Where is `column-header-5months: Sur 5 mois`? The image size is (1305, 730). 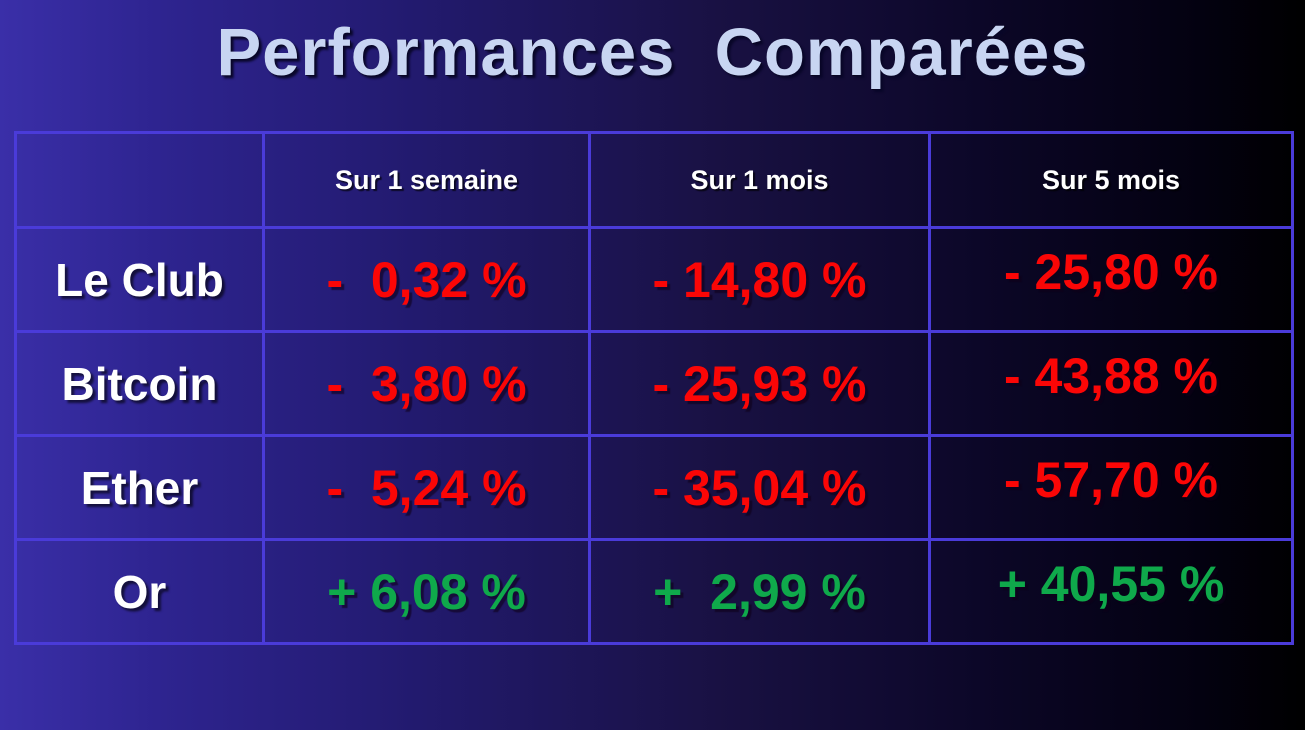
column-header-5months: Sur 5 mois is located at coordinates (1111, 180).